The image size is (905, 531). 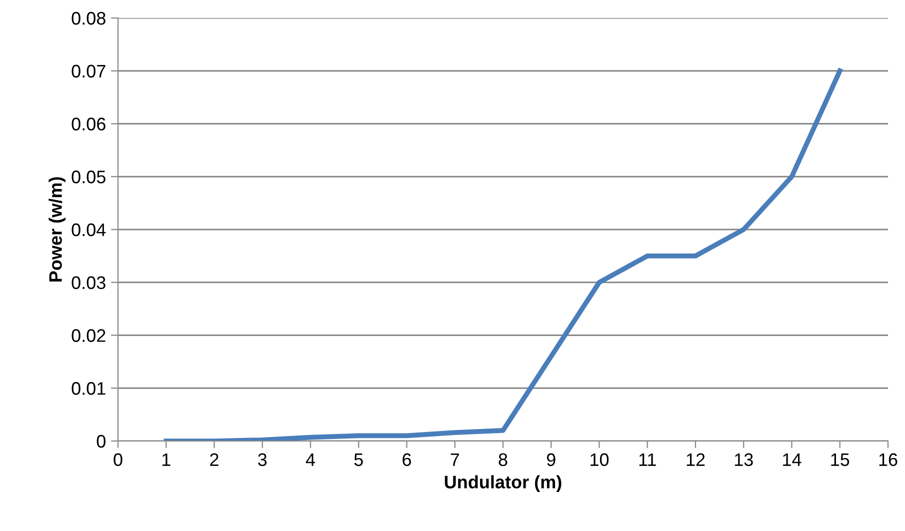 I want to click on y-tick-label: 0.08, so click(x=89, y=18).